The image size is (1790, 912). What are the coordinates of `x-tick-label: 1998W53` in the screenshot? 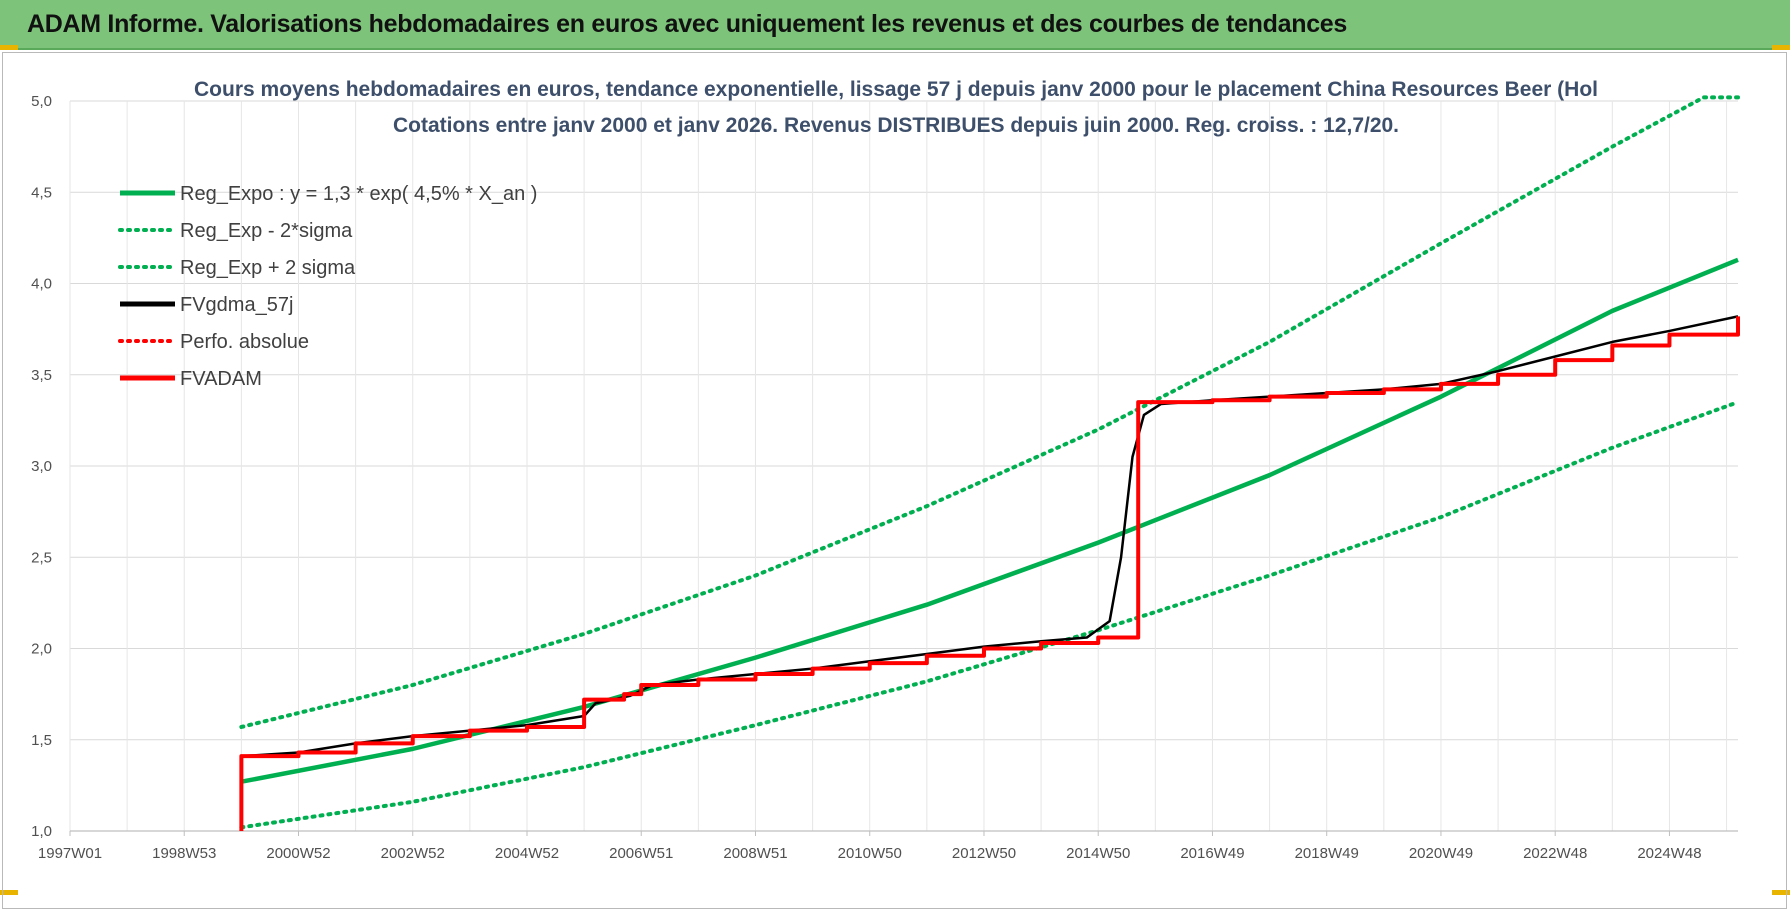 It's located at (184, 853).